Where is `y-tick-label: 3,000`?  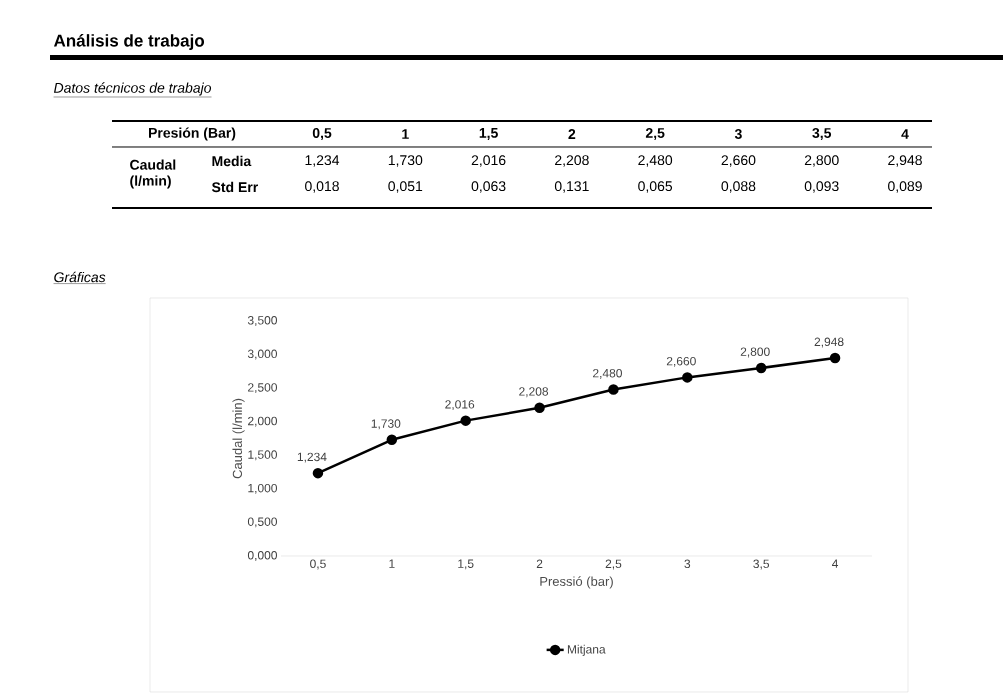
y-tick-label: 3,000 is located at coordinates (262, 354).